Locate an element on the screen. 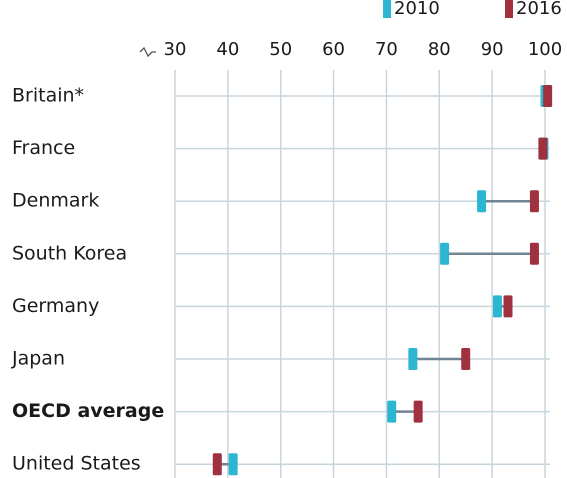 This screenshot has height=478, width=567. x-tick-label: 70 is located at coordinates (386, 49).